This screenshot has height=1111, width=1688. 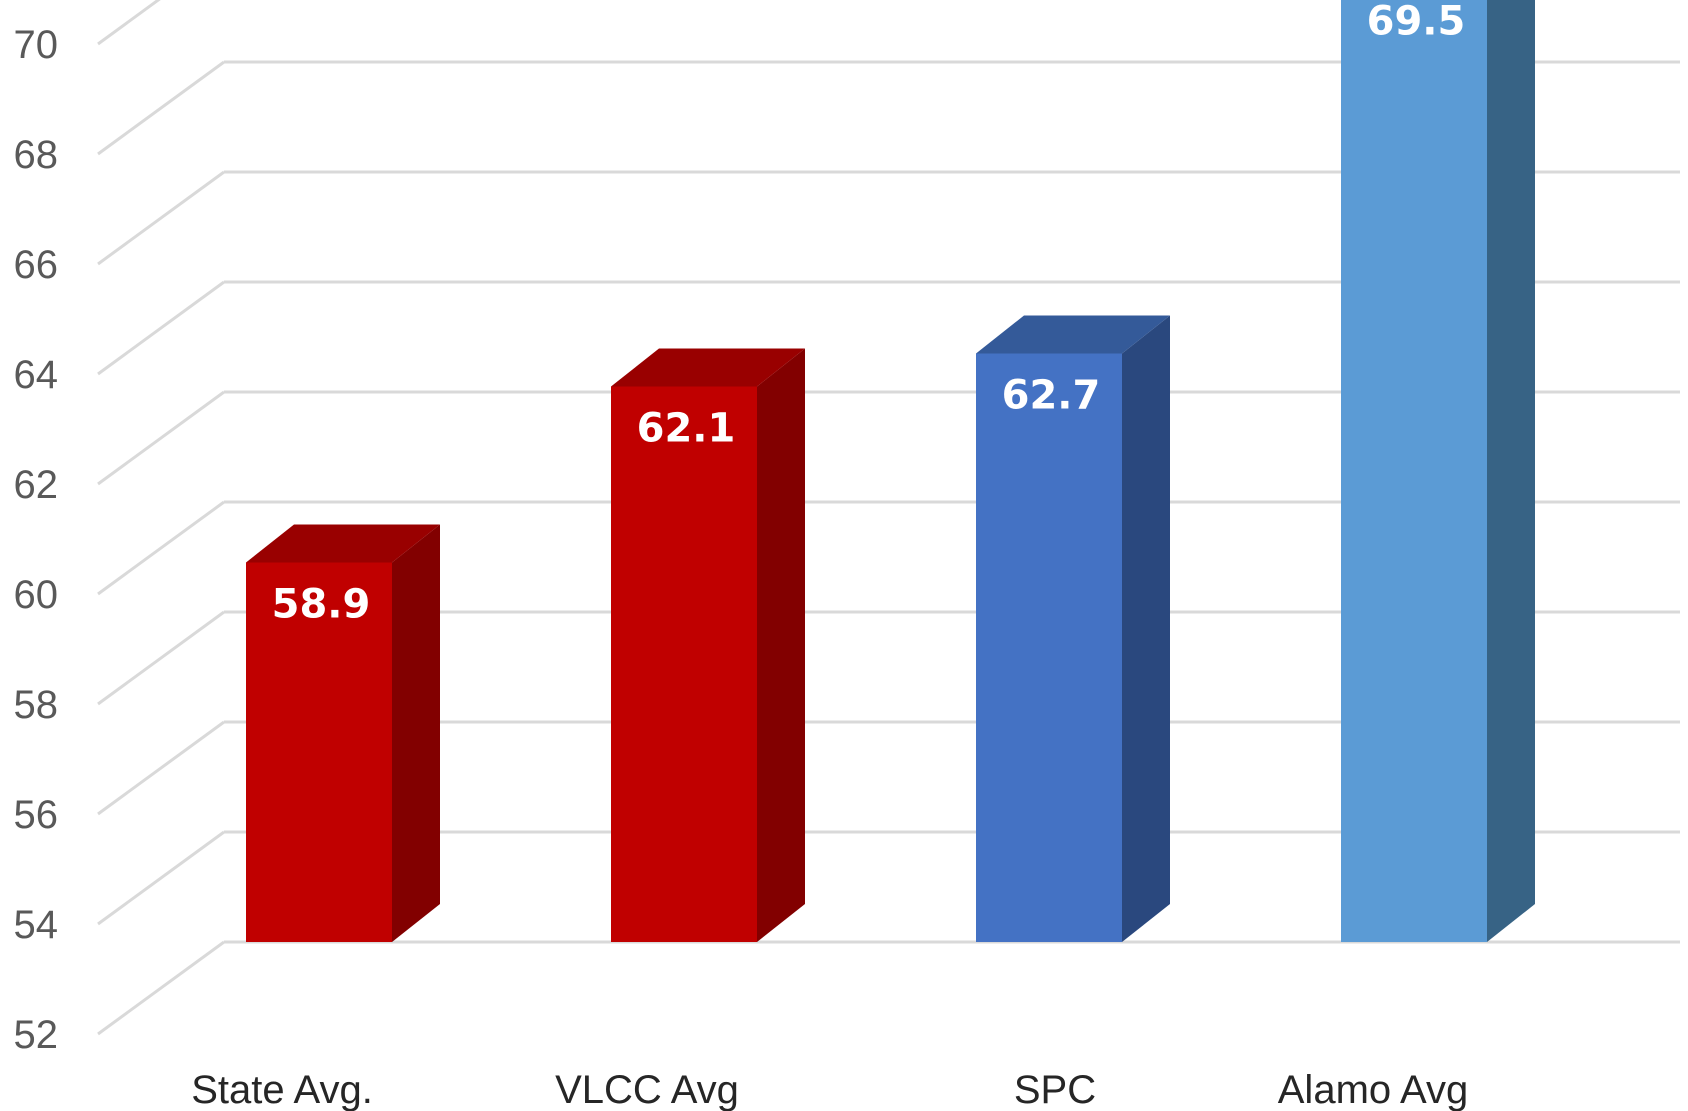 I want to click on bar: 58.9, so click(x=343, y=733).